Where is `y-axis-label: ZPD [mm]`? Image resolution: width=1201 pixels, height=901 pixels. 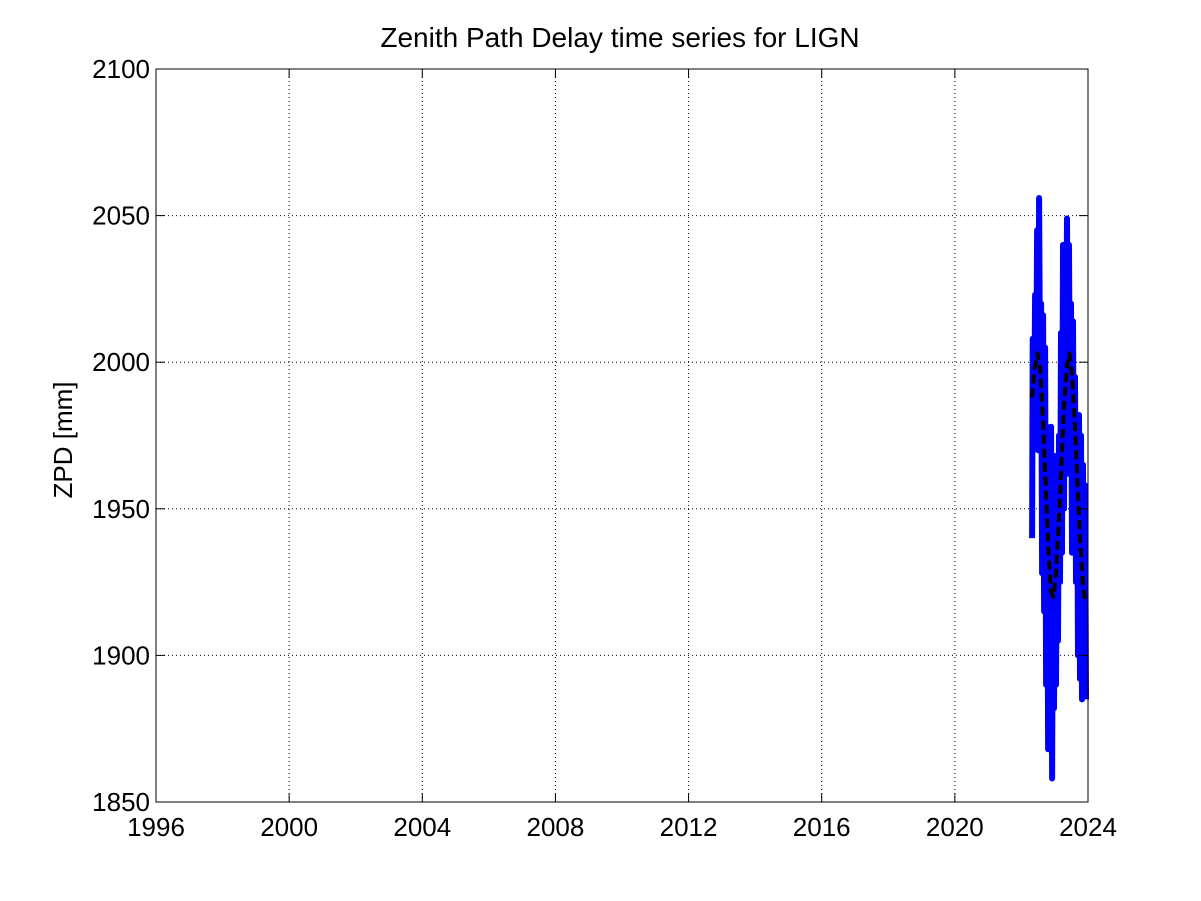 y-axis-label: ZPD [mm] is located at coordinates (63, 440).